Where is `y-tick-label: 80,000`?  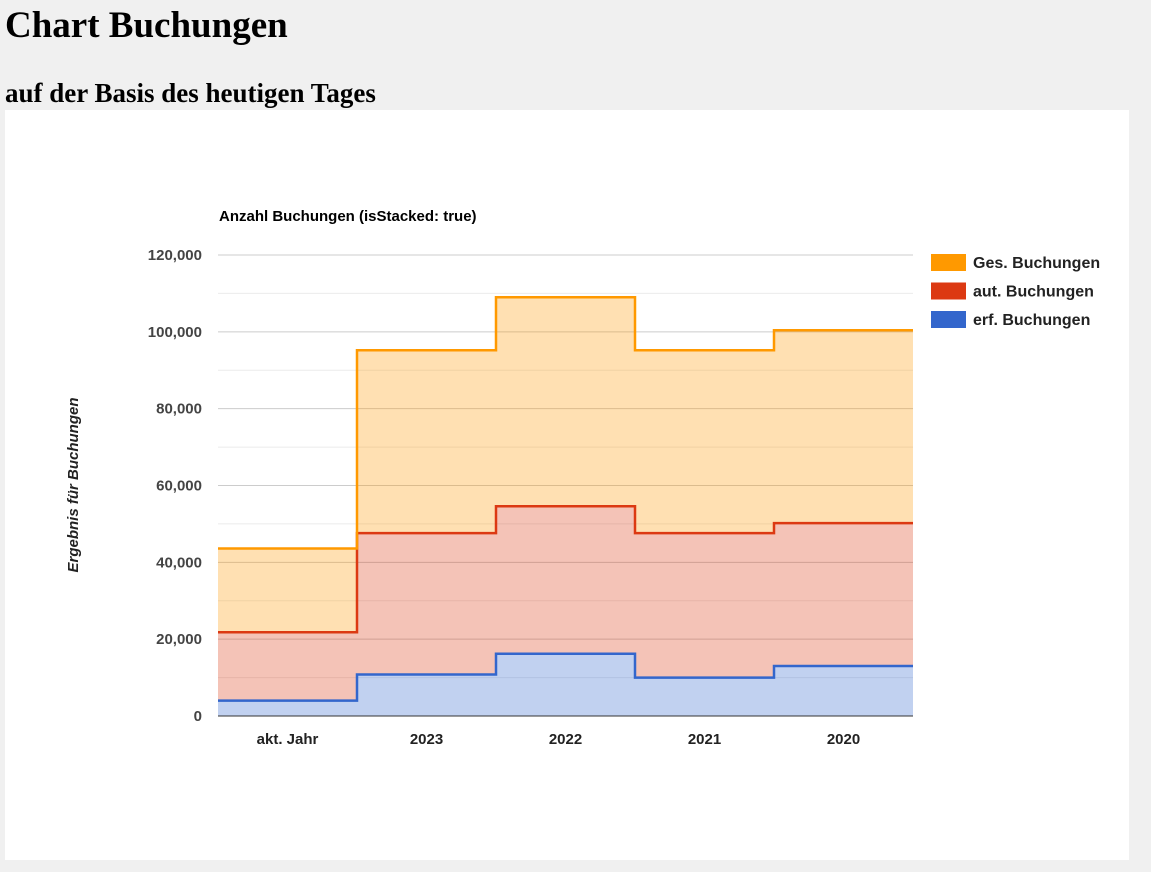 y-tick-label: 80,000 is located at coordinates (179, 409).